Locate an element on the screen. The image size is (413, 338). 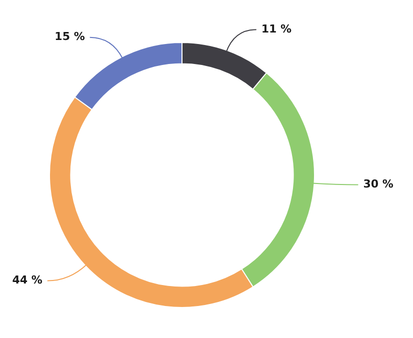
data-label: 11 % is located at coordinates (276, 29).